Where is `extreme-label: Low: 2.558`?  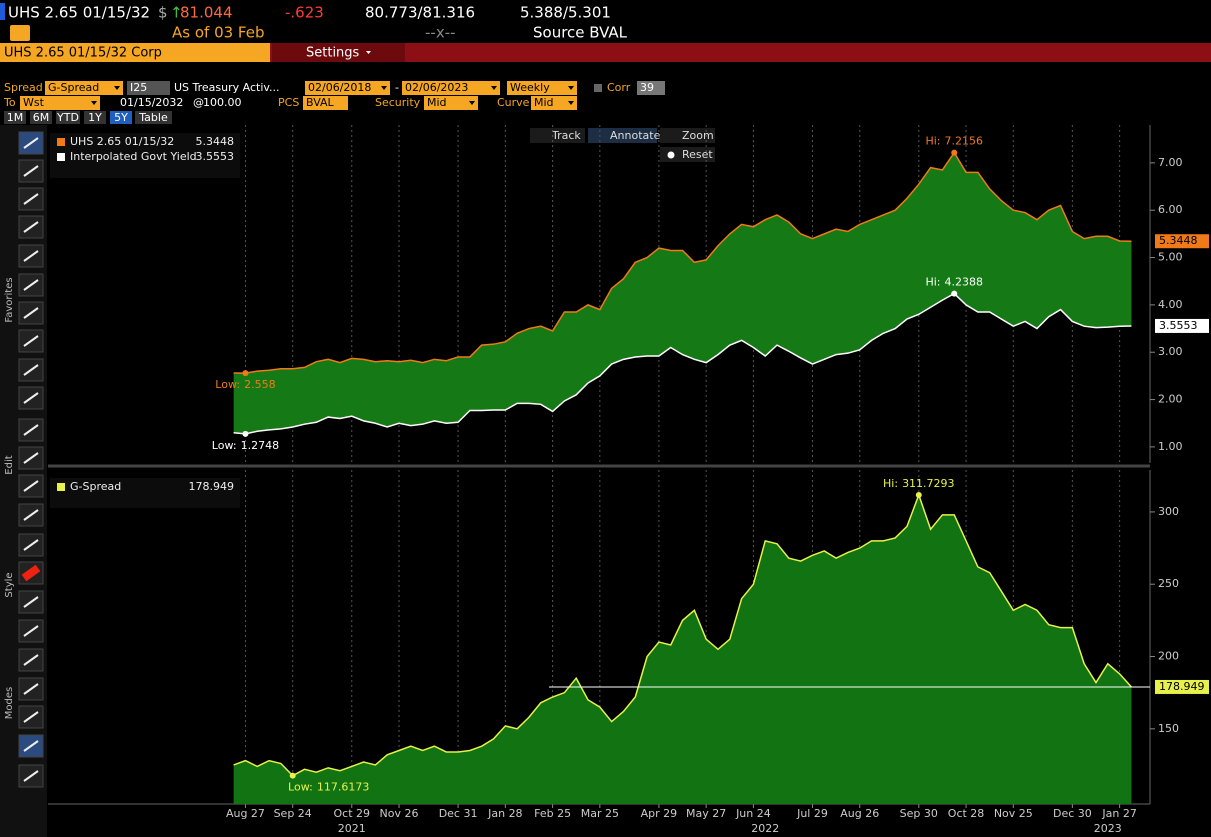 extreme-label: Low: 2.558 is located at coordinates (245, 384).